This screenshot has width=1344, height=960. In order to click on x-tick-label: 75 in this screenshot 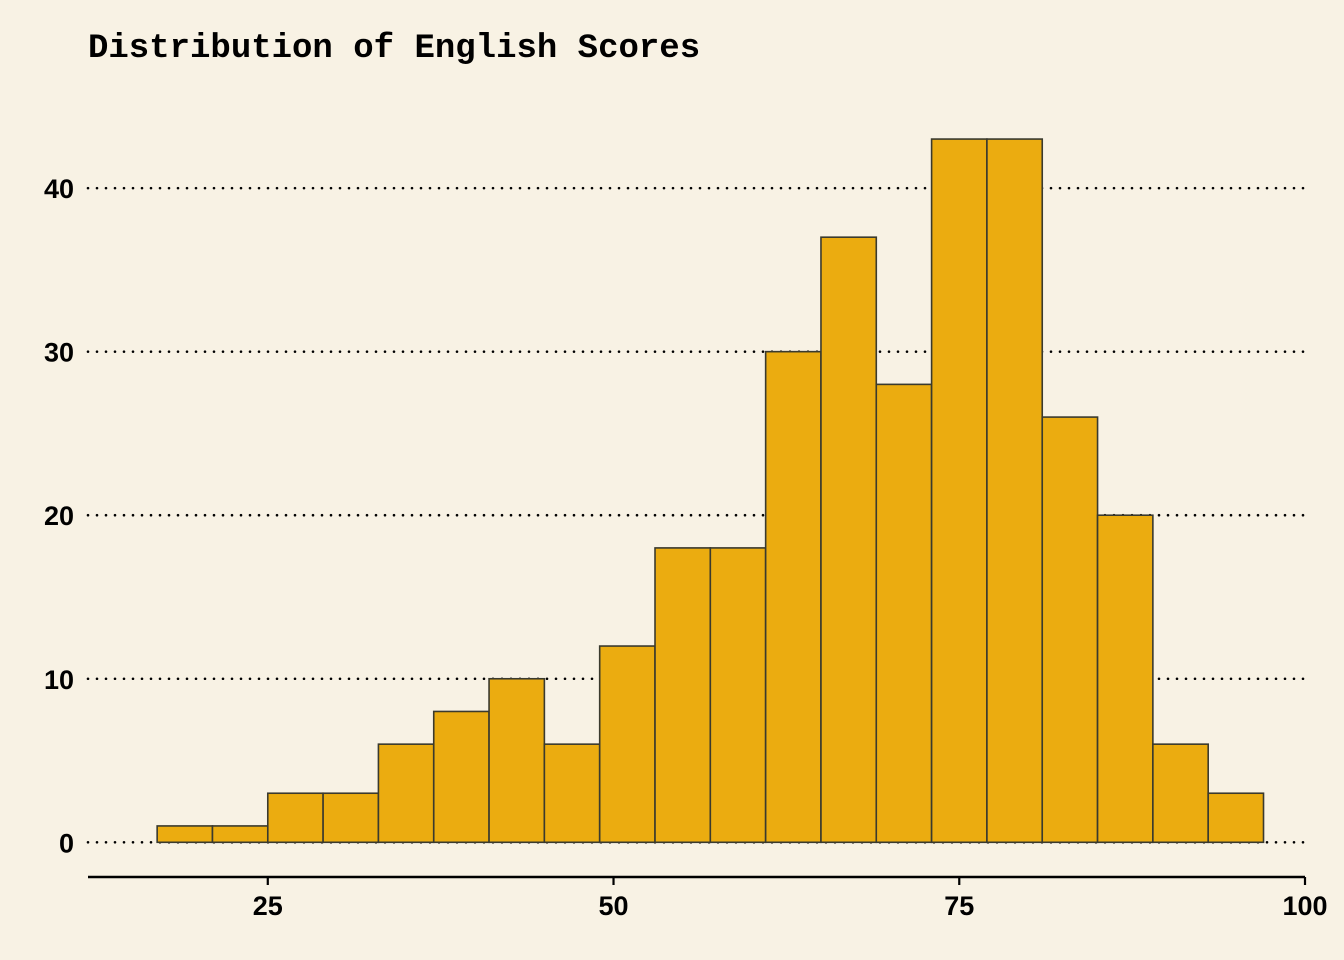, I will do `click(959, 906)`.